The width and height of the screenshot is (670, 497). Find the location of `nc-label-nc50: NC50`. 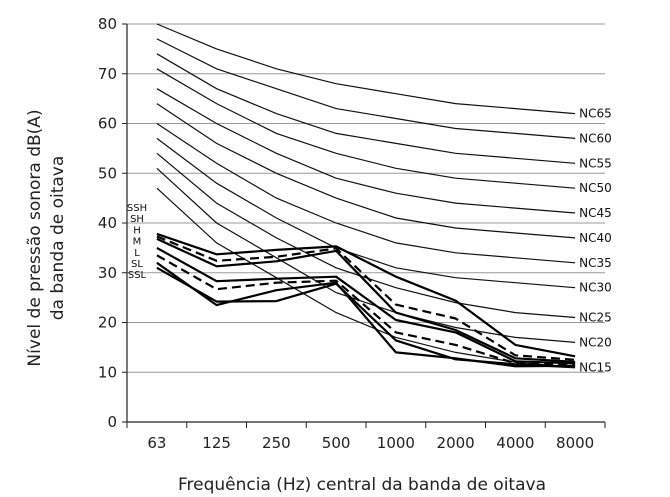

nc-label-nc50: NC50 is located at coordinates (595, 188).